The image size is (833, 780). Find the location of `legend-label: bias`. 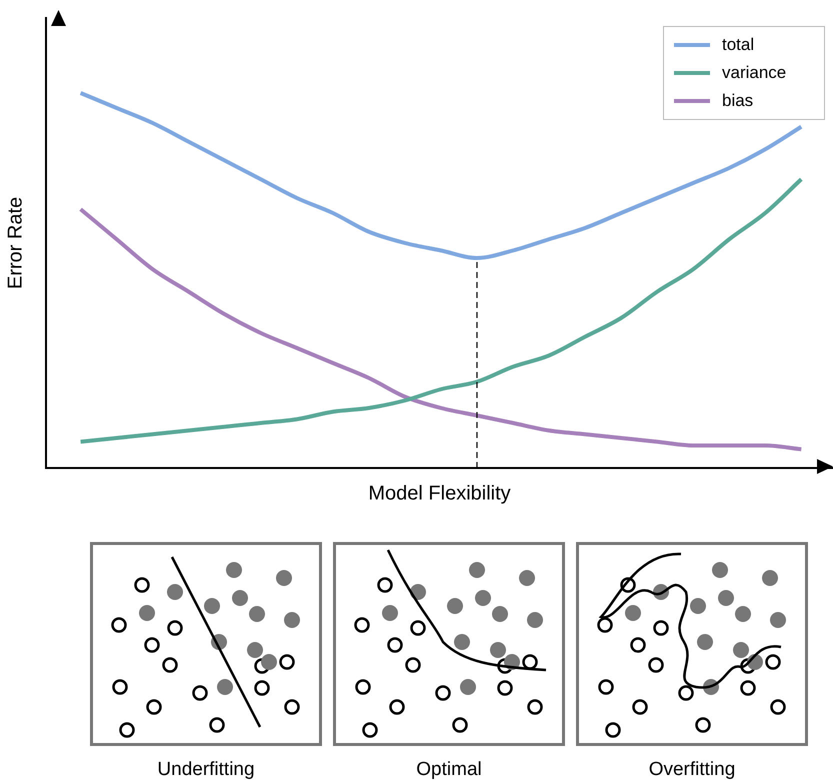

legend-label: bias is located at coordinates (738, 101).